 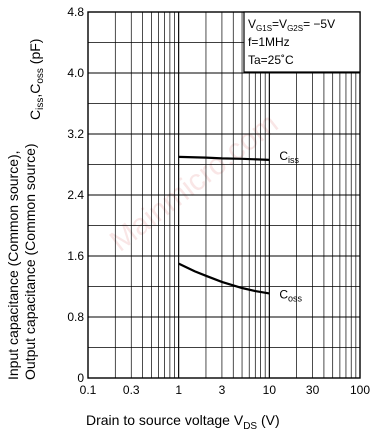 I want to click on y-axis-label-line2: Output capacitance (Common source), so click(x=30, y=261).